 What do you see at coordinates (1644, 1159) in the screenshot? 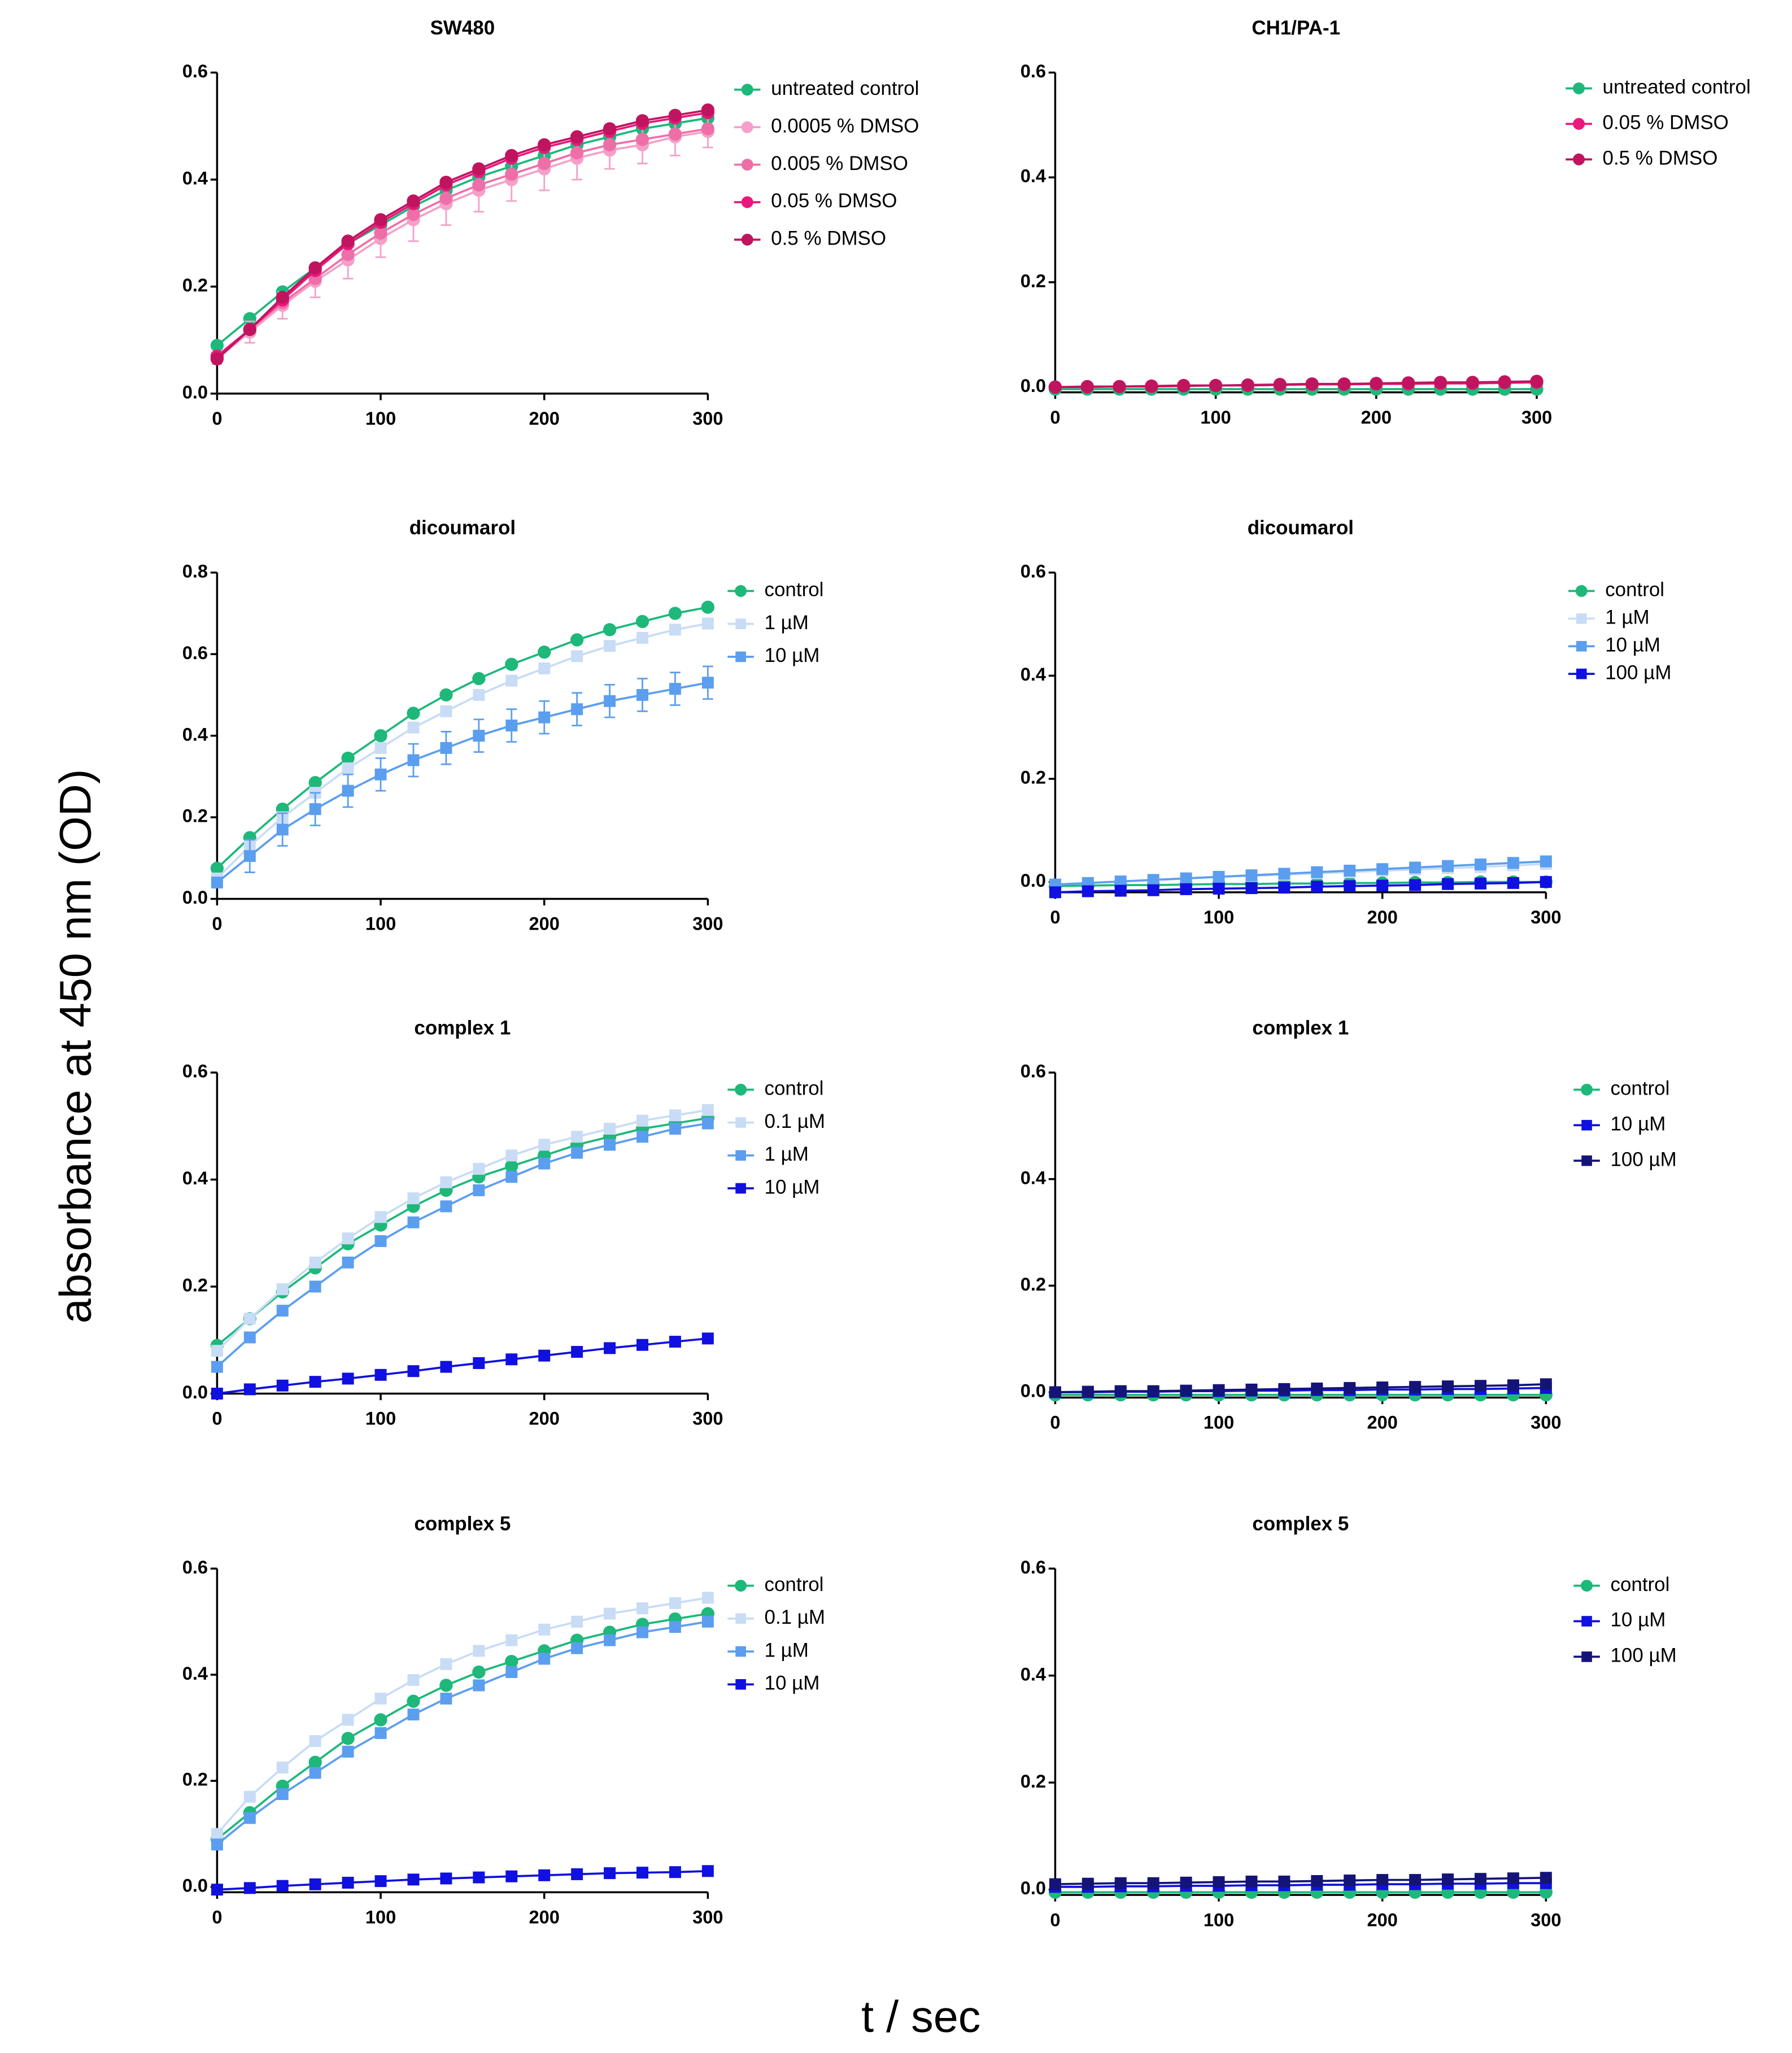
I see `legend-label: 100 µM` at bounding box center [1644, 1159].